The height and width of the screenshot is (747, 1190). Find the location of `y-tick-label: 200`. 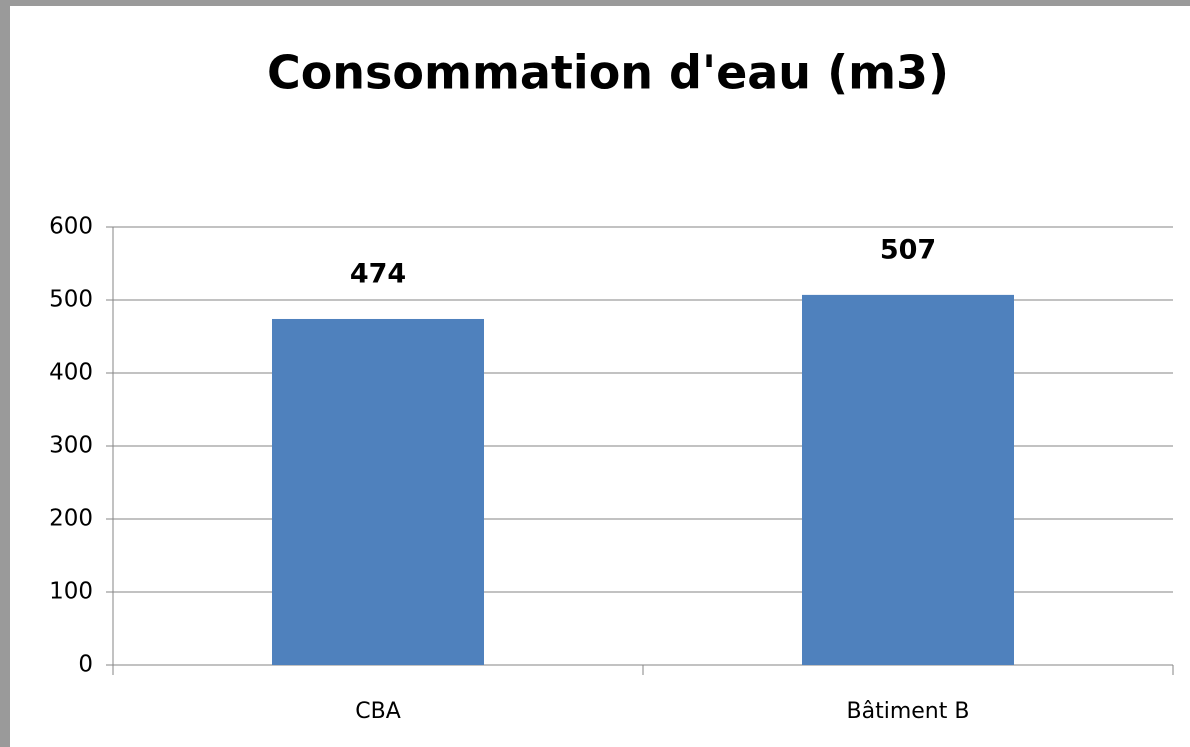

y-tick-label: 200 is located at coordinates (71, 519).